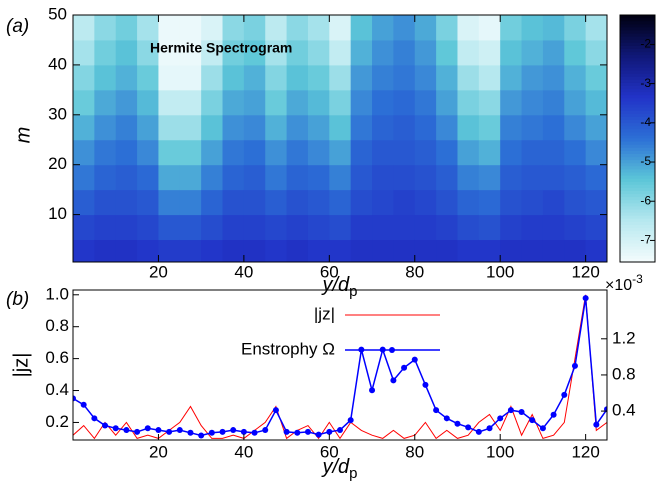  I want to click on x-tick-label: 20, so click(158, 271).